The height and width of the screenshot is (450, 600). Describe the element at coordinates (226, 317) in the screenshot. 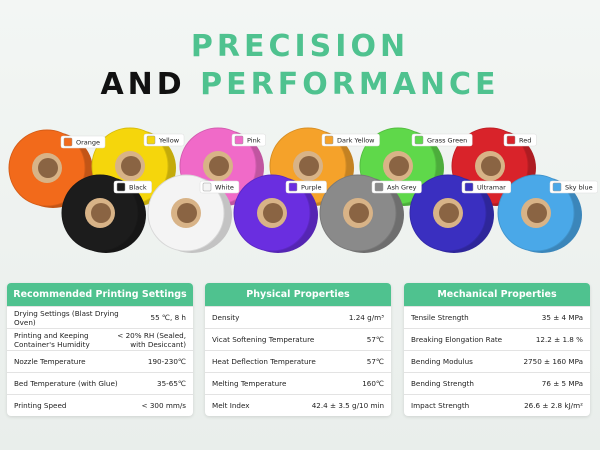

I see `property-name: Density` at that location.